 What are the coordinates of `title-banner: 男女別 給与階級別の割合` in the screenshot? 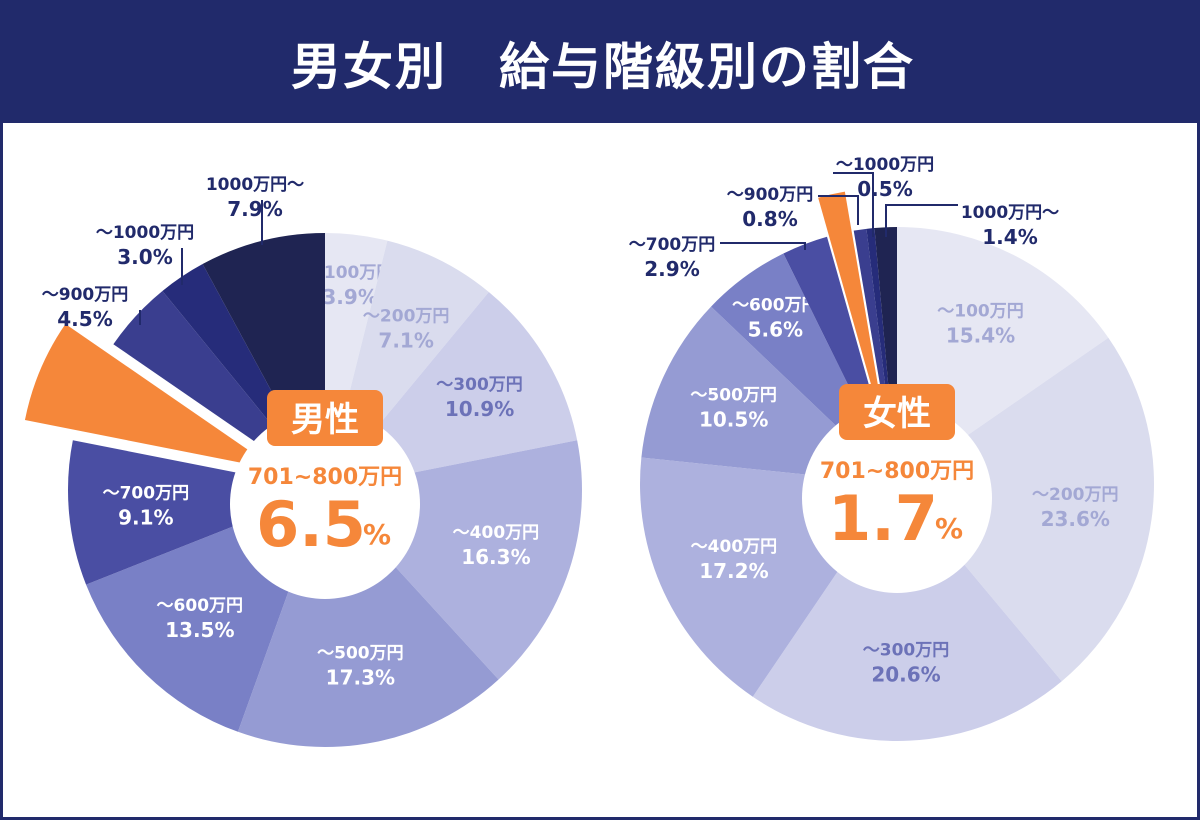 It's located at (601, 63).